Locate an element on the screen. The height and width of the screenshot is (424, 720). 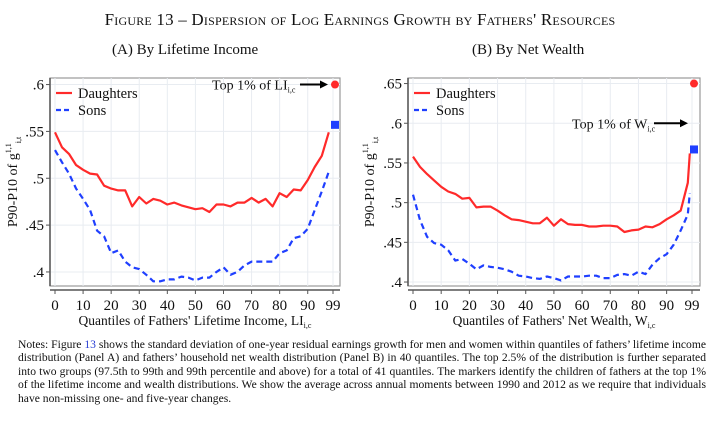
panel-b-series-daughters is located at coordinates (551, 193).